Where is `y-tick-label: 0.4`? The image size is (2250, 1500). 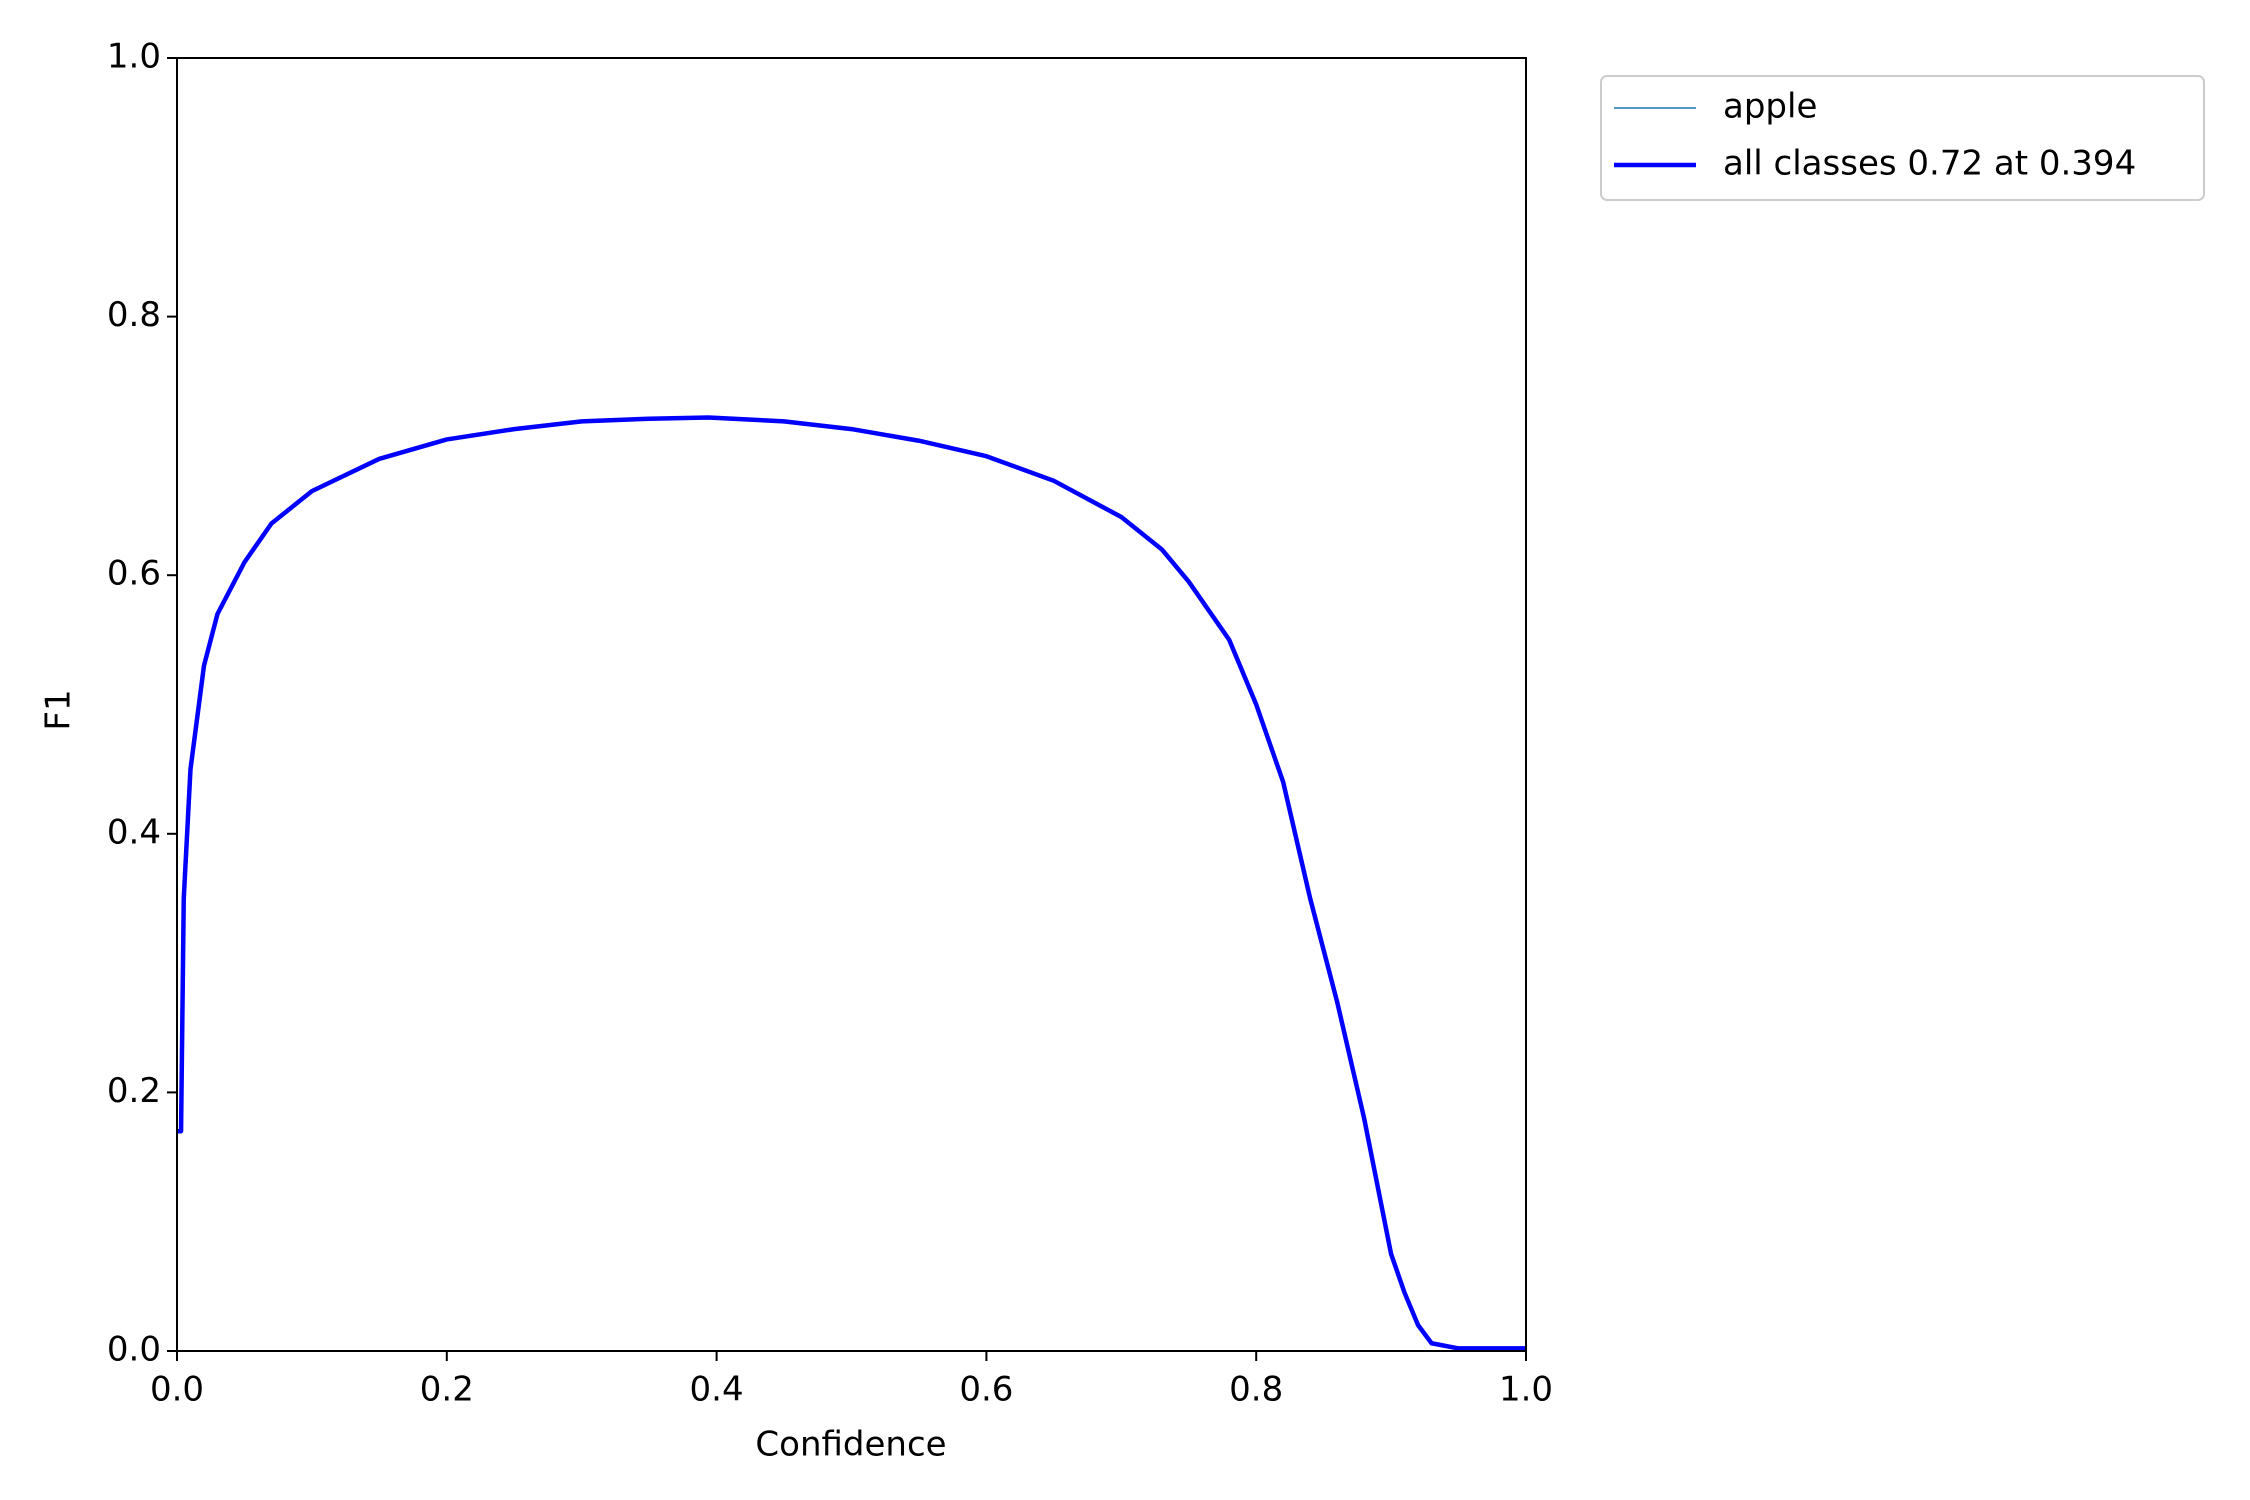 y-tick-label: 0.4 is located at coordinates (134, 832).